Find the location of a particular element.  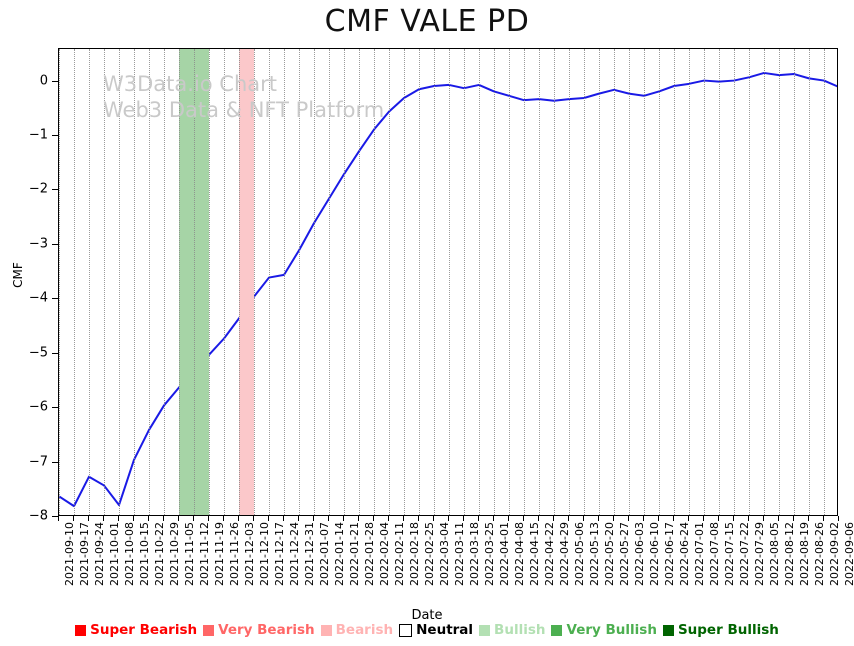

x-tick-label: 2022-03-11 is located at coordinates (459, 554).